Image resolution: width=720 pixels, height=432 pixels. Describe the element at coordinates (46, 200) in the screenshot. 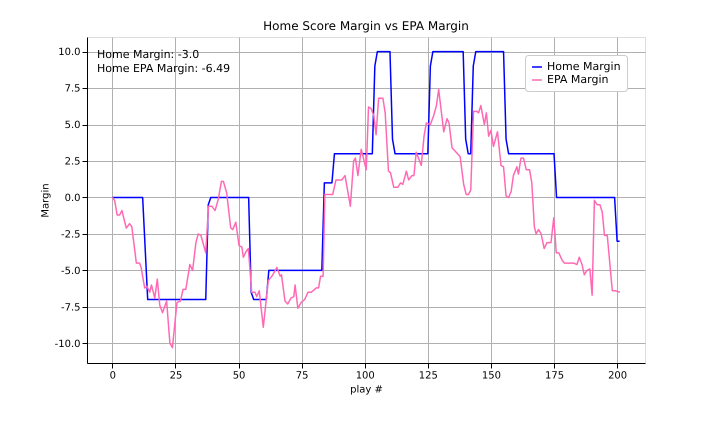

I see `y-axis-title: Margin` at that location.